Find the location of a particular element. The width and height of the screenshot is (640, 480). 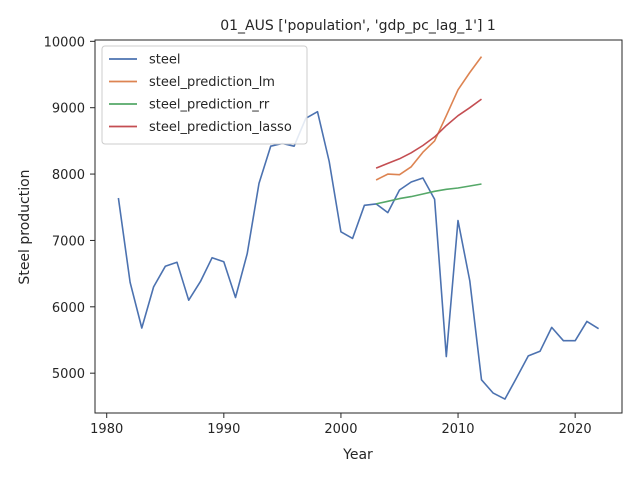

chart-title: 01_AUS ['population', 'gdp_pc_lag_1'] 1 is located at coordinates (358, 26).